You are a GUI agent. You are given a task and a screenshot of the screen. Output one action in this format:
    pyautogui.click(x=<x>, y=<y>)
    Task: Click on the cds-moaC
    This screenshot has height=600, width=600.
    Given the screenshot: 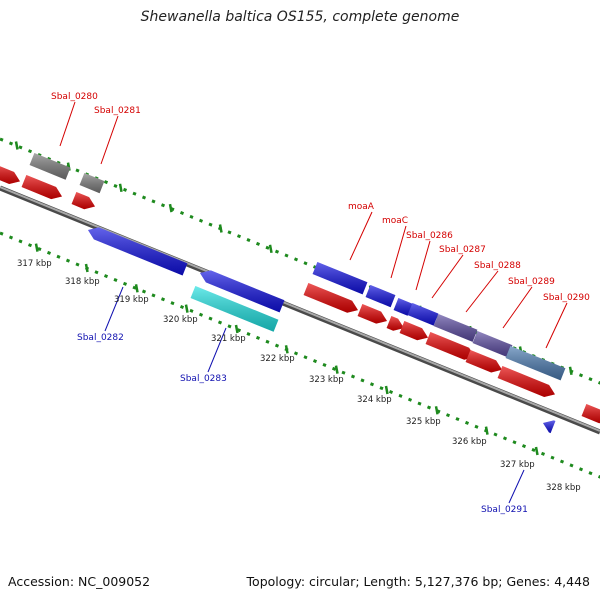 What is the action you would take?
    pyautogui.click(x=380, y=296)
    